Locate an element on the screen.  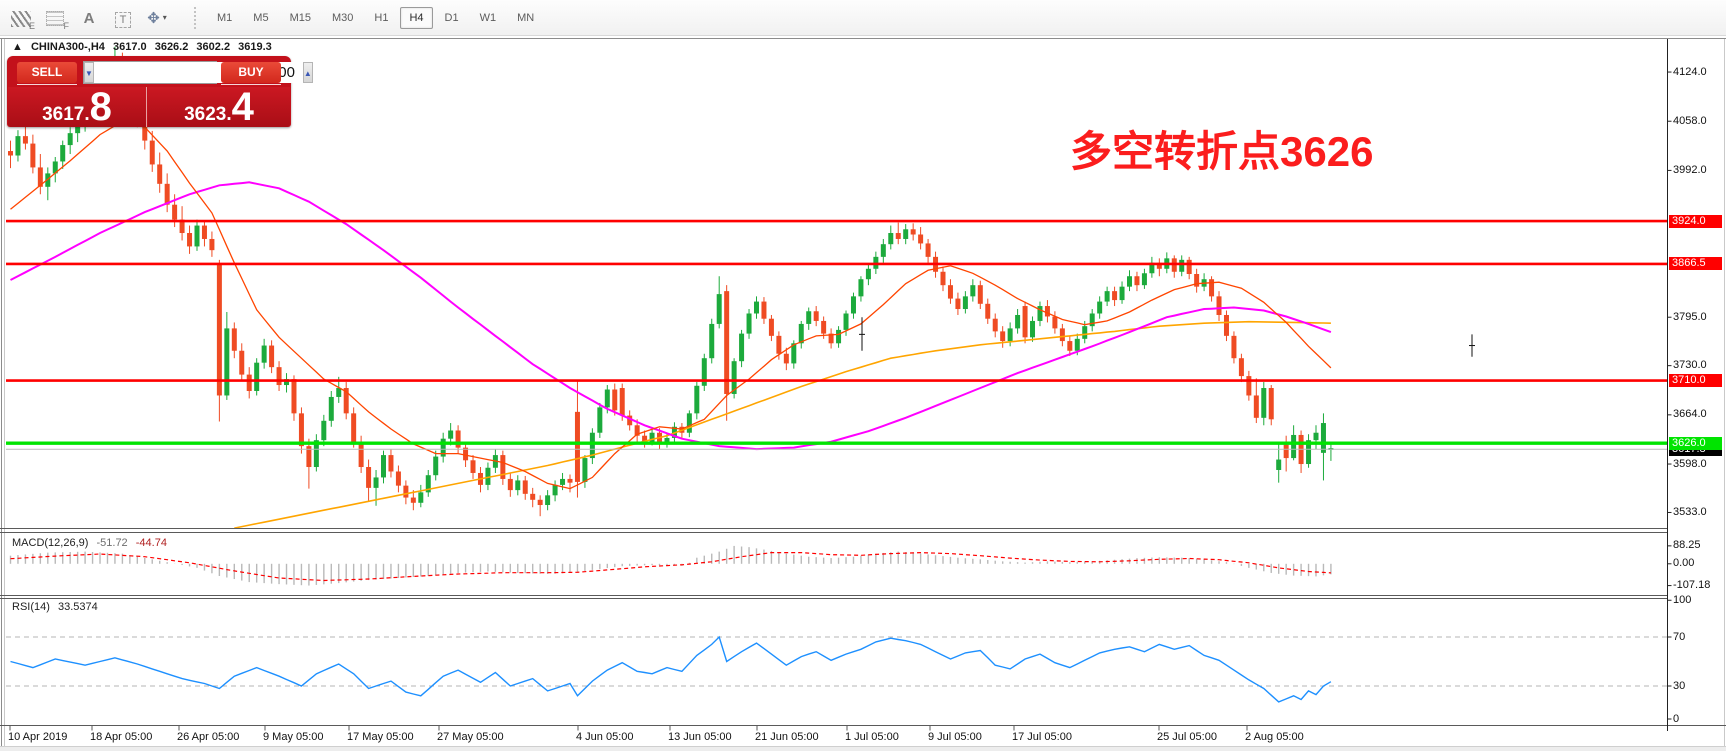
buy-price-display: 3623. 4 is located at coordinates (219, 107).